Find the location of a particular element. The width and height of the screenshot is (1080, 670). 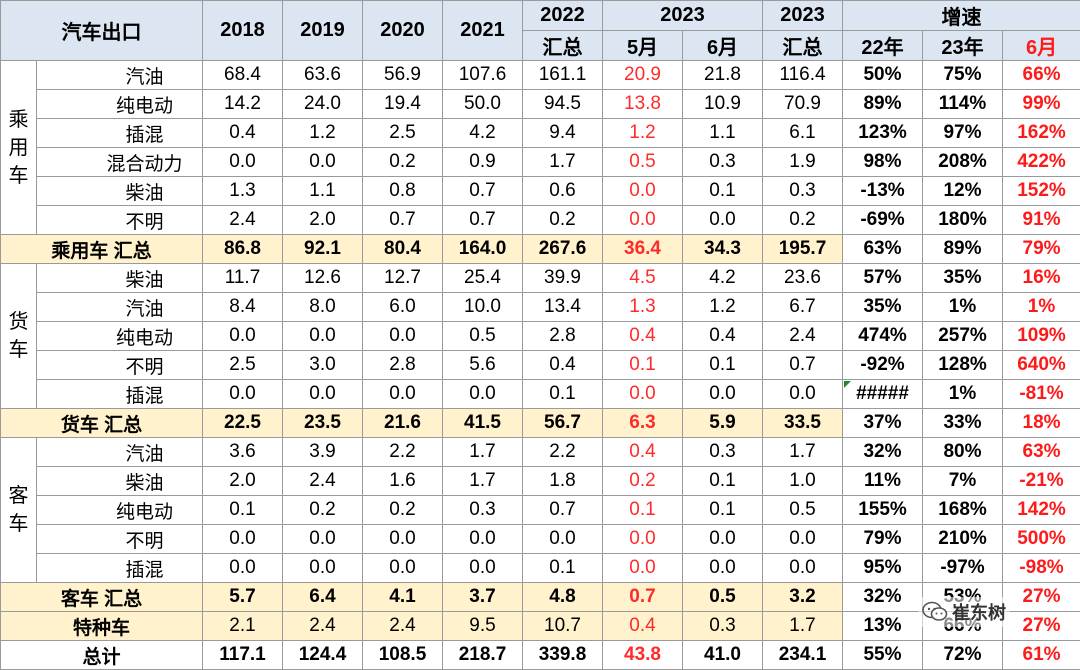

growth-june-cell: 27% is located at coordinates (1041, 597).